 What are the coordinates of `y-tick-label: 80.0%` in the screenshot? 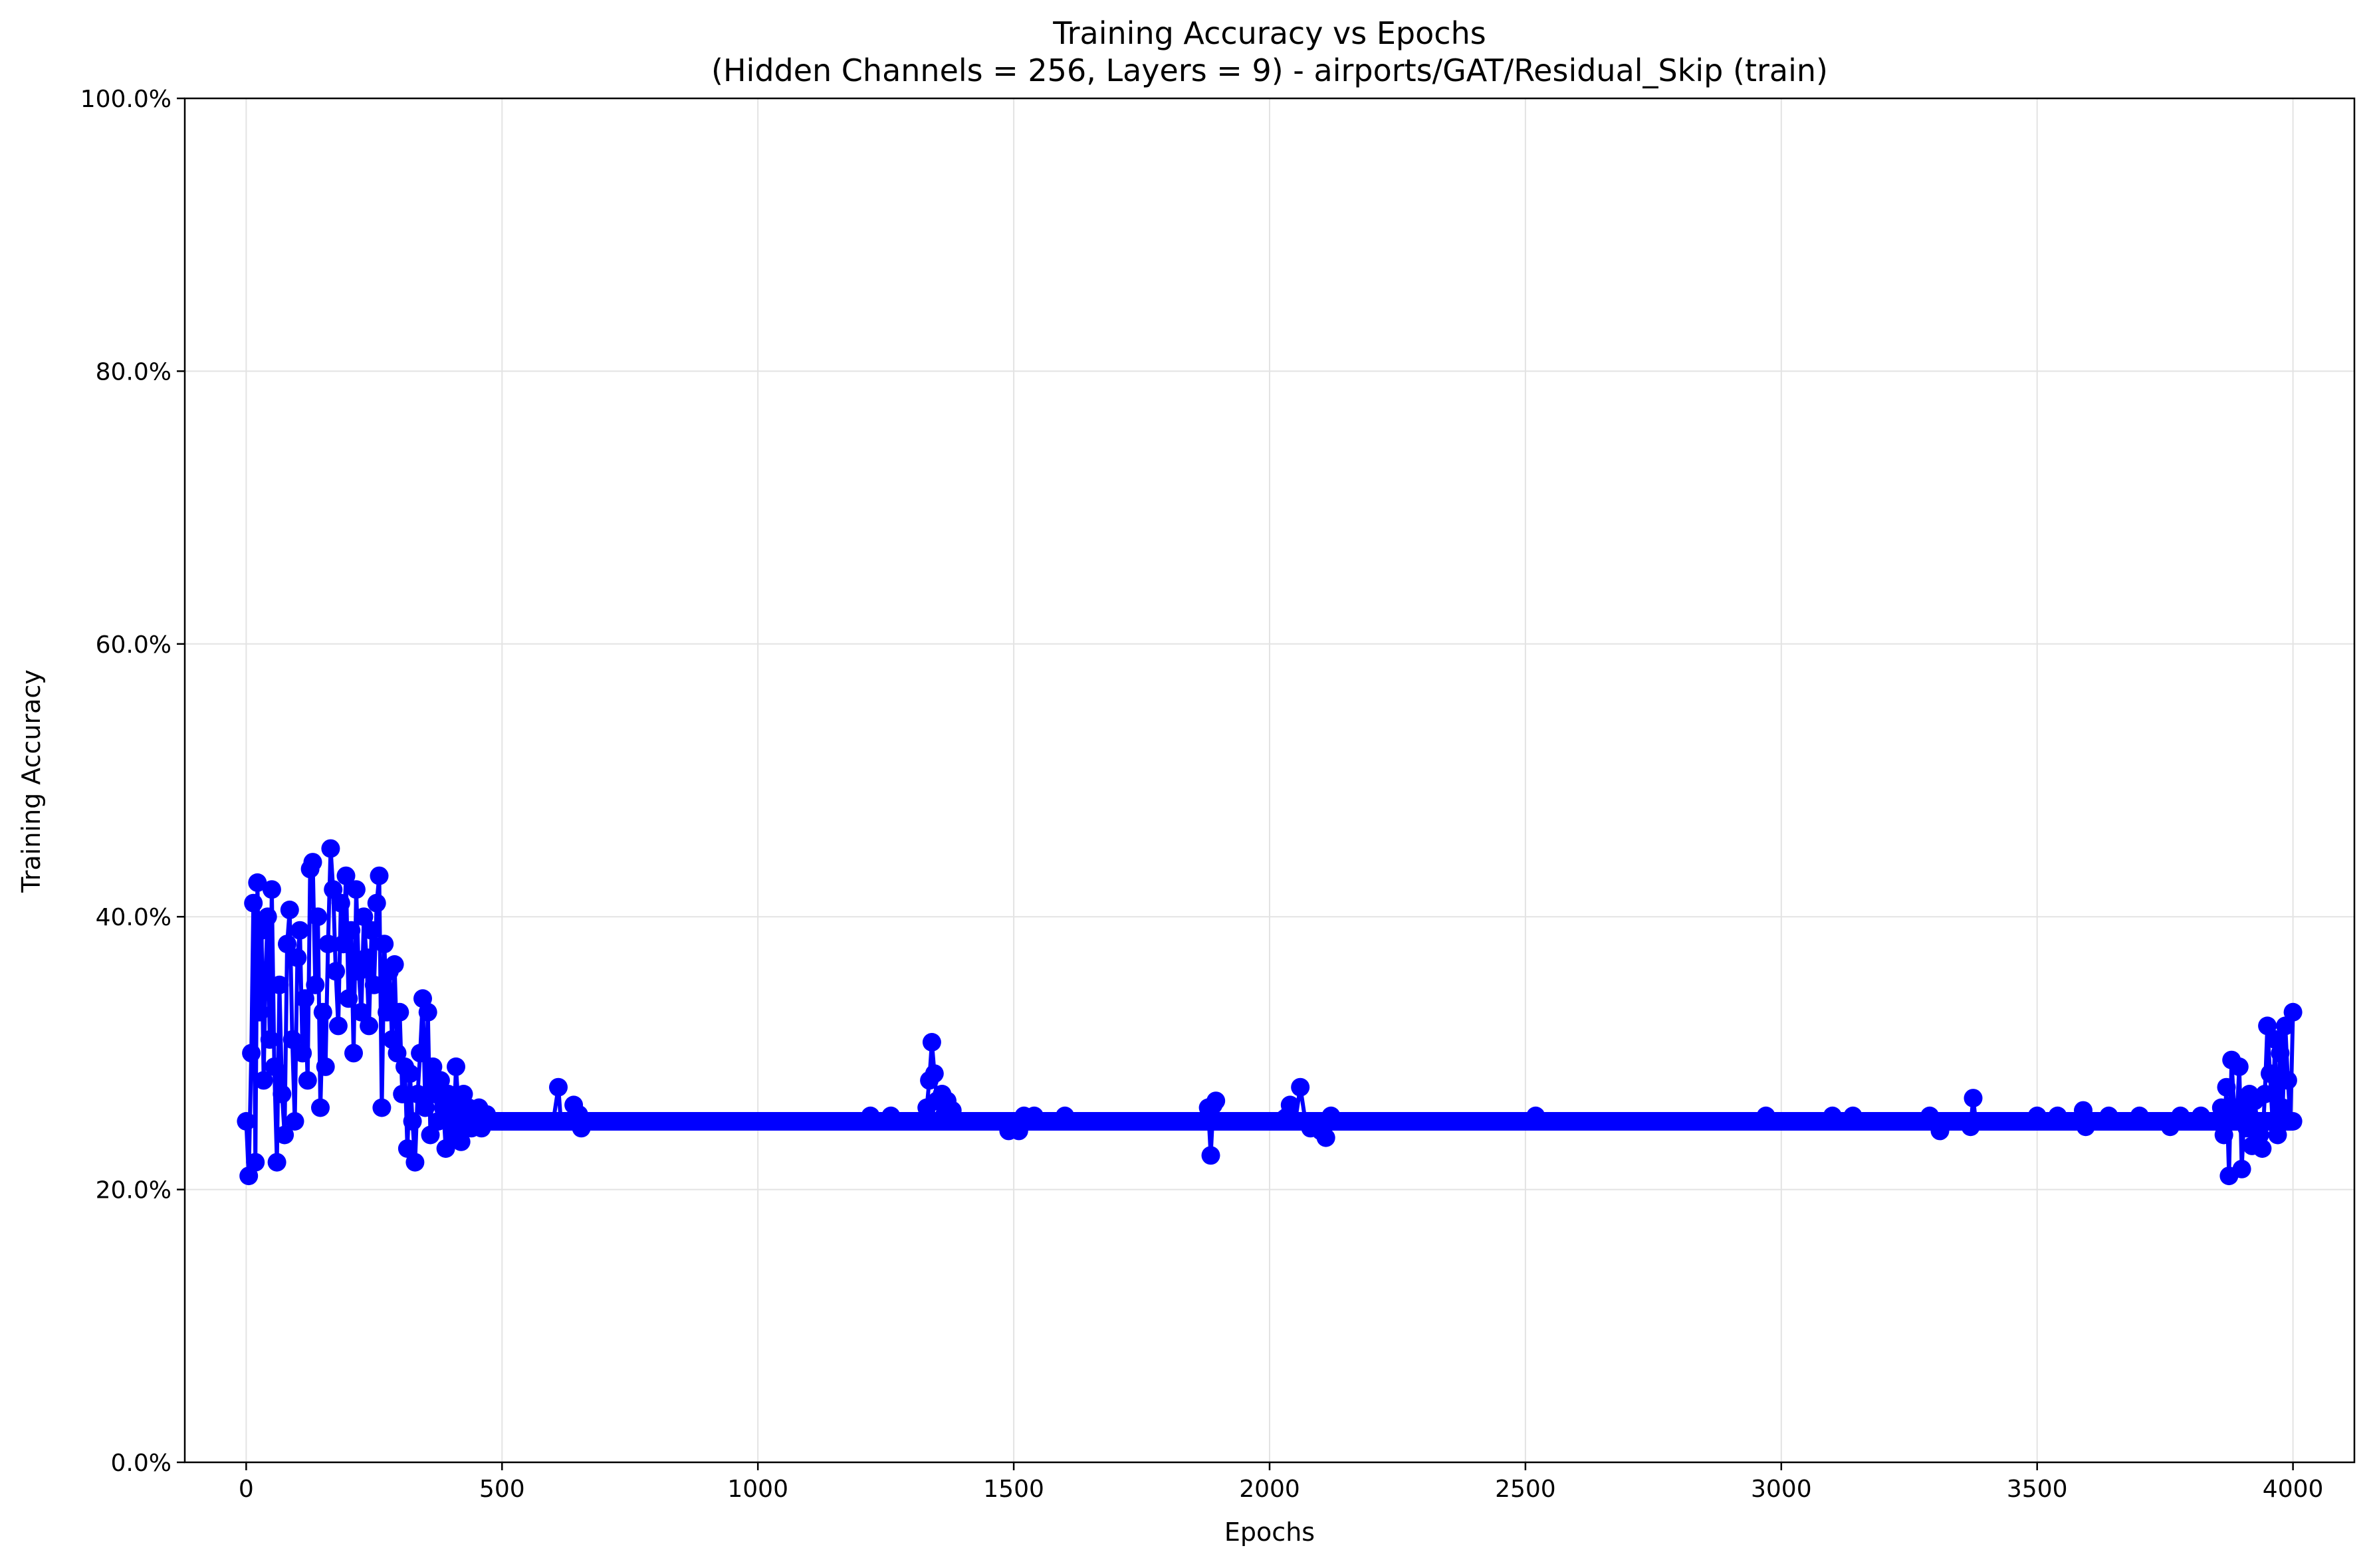 It's located at (133, 372).